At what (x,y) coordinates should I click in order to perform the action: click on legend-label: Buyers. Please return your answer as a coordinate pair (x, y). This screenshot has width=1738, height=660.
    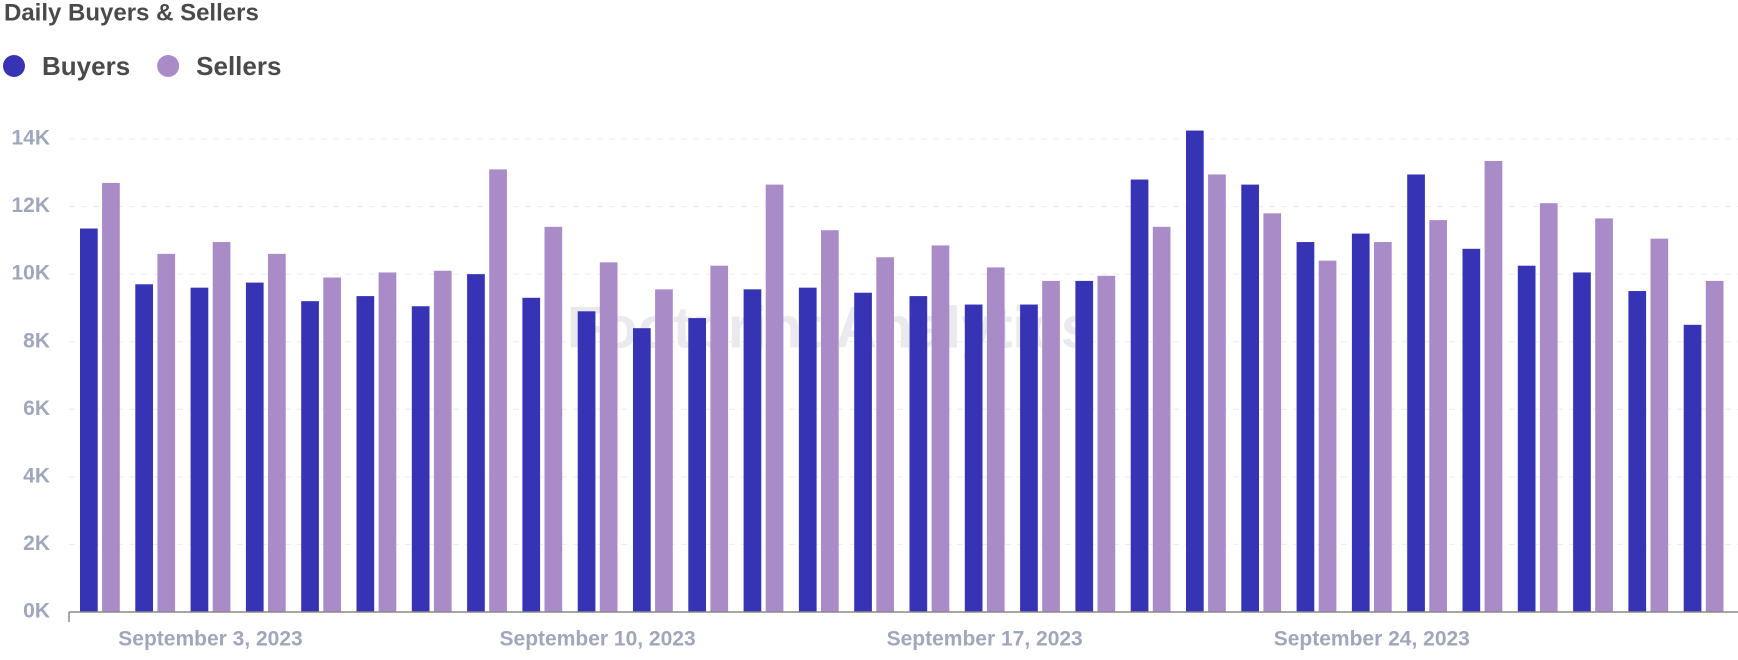
    Looking at the image, I should click on (86, 66).